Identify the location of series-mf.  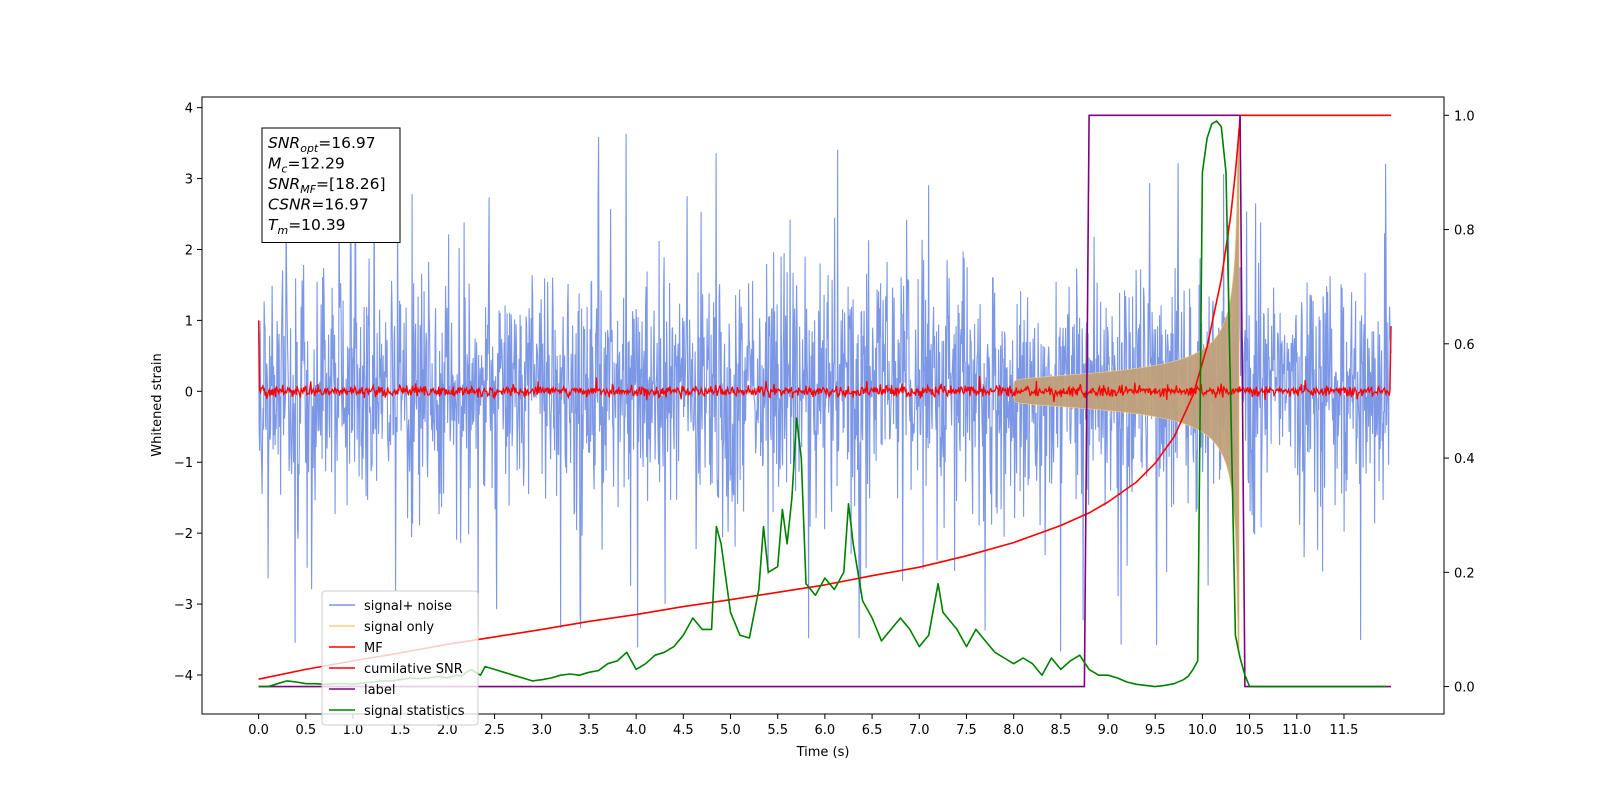
(824, 361).